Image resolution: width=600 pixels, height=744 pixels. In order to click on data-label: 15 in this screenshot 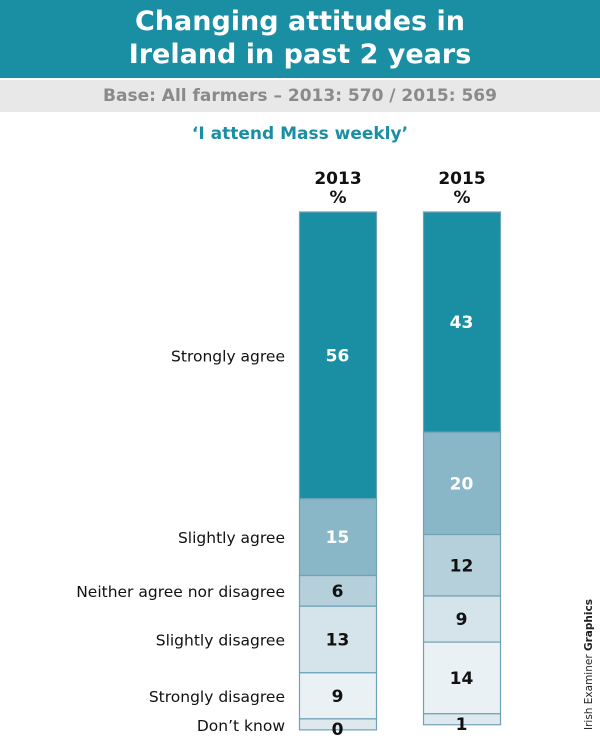, I will do `click(338, 538)`.